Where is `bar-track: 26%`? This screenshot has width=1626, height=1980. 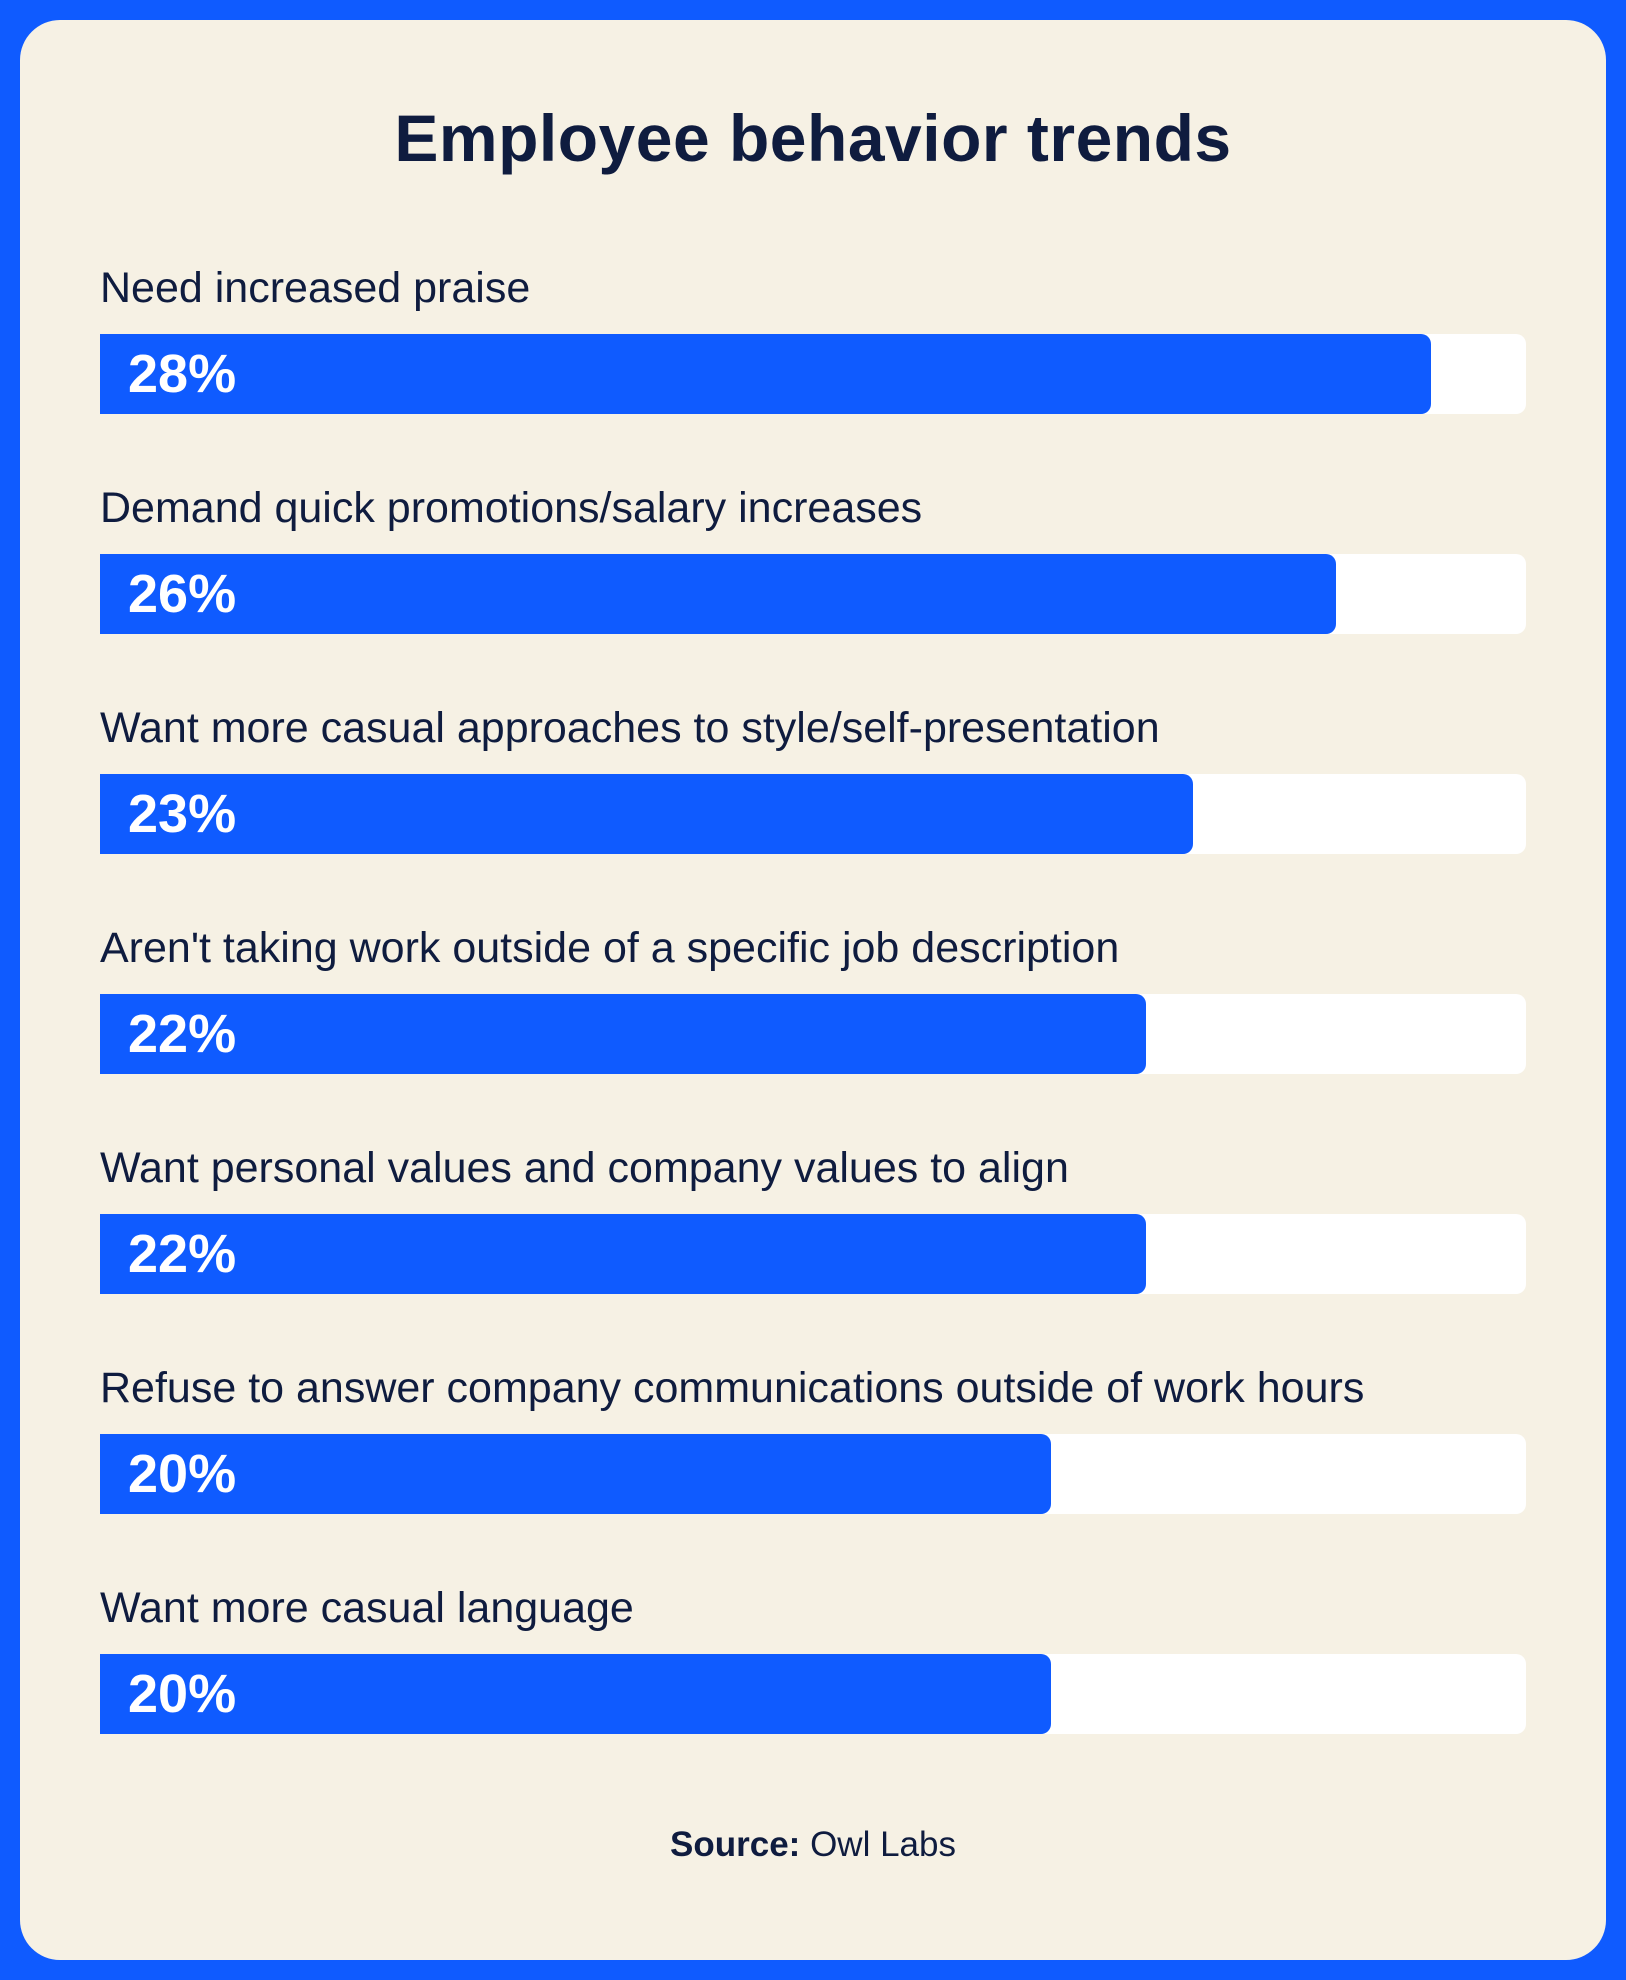
bar-track: 26% is located at coordinates (813, 594).